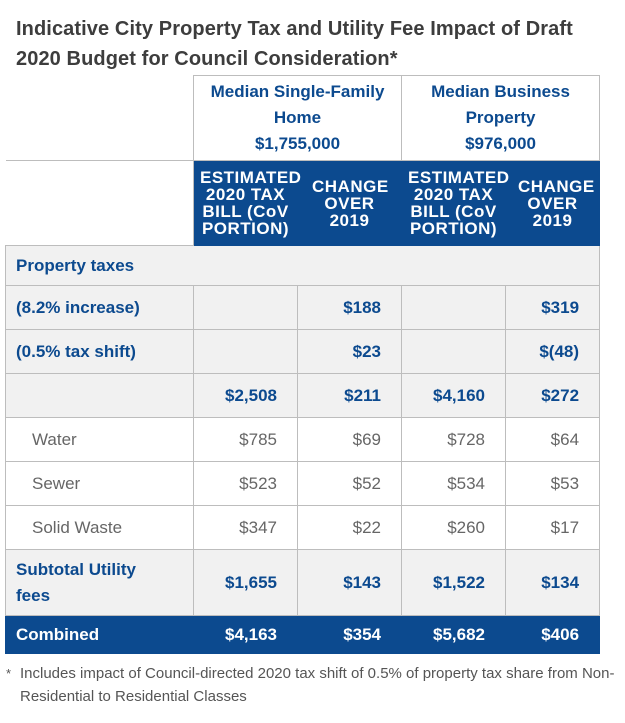 The image size is (625, 723). What do you see at coordinates (99, 582) in the screenshot?
I see `subtotal-label: Subtotal Utility fees` at bounding box center [99, 582].